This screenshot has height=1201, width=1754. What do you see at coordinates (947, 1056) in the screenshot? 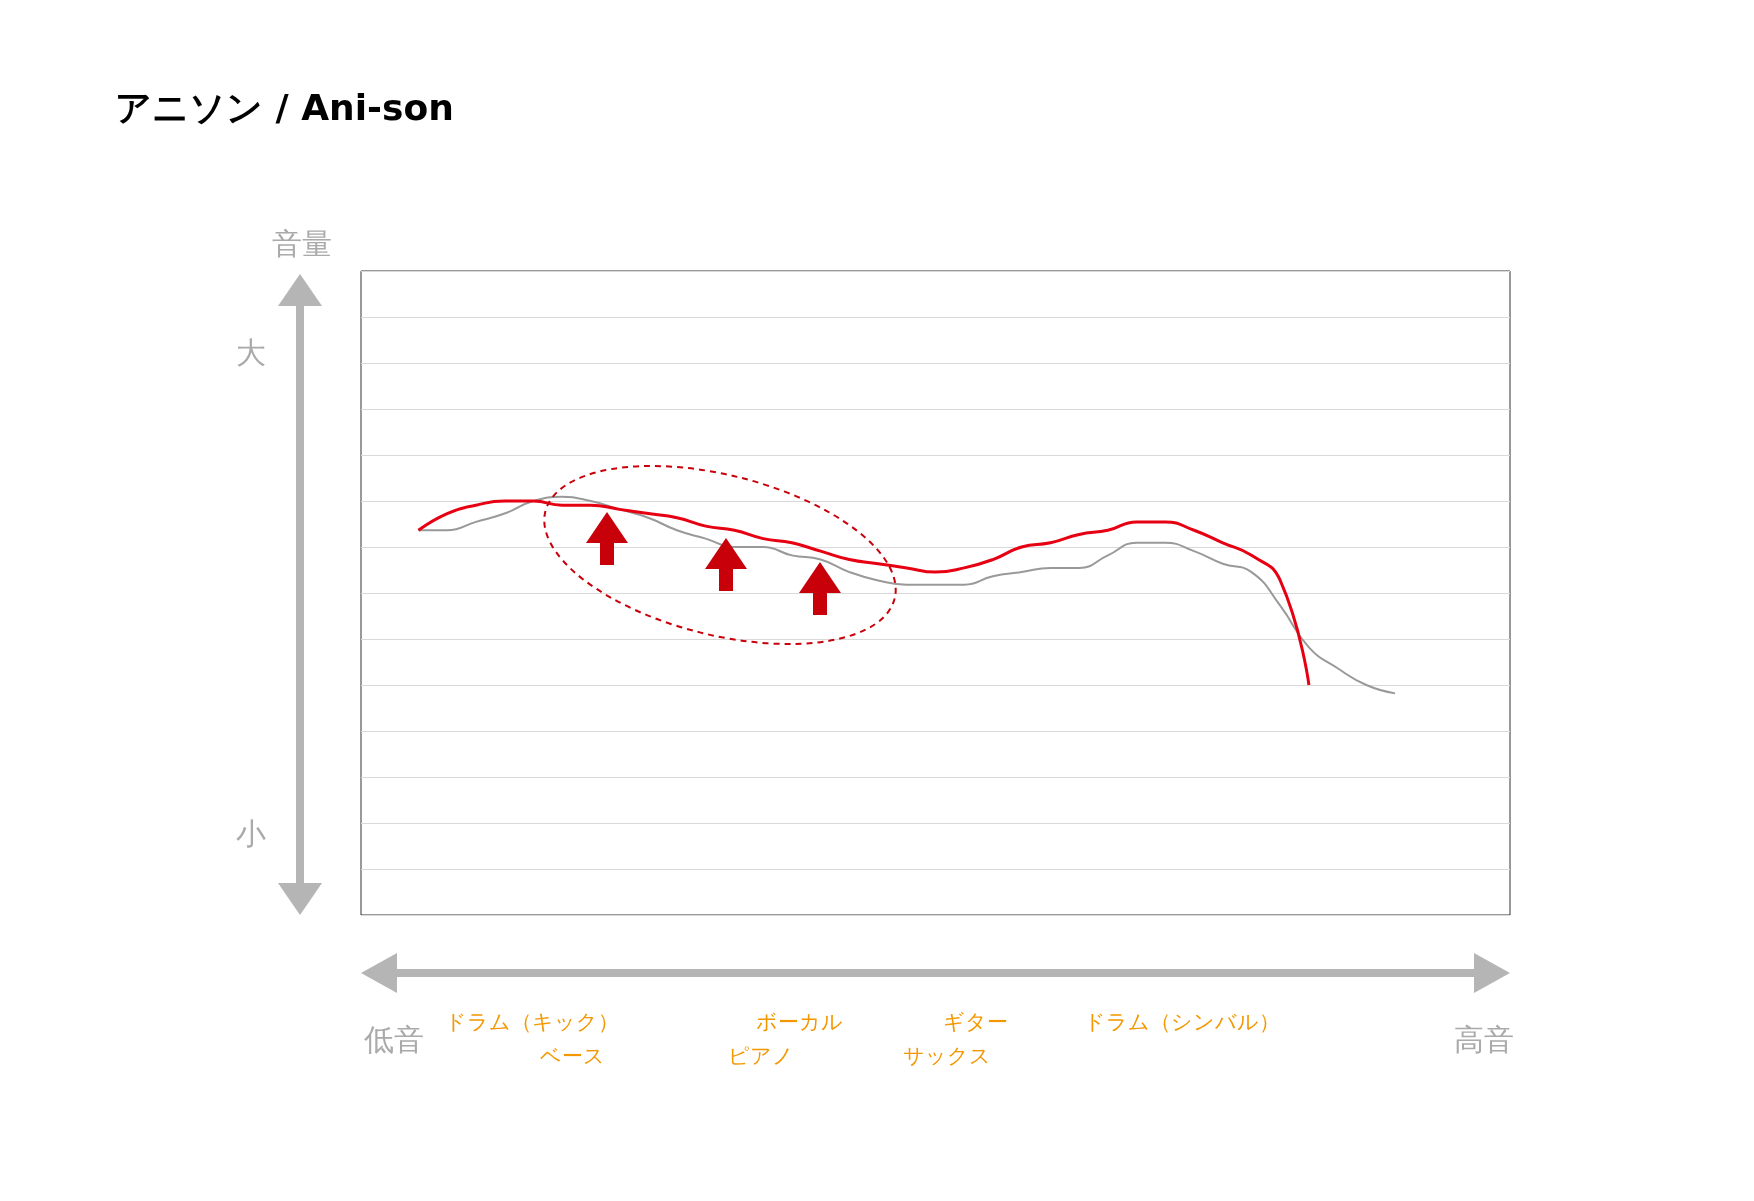
I see `text: サックス` at bounding box center [947, 1056].